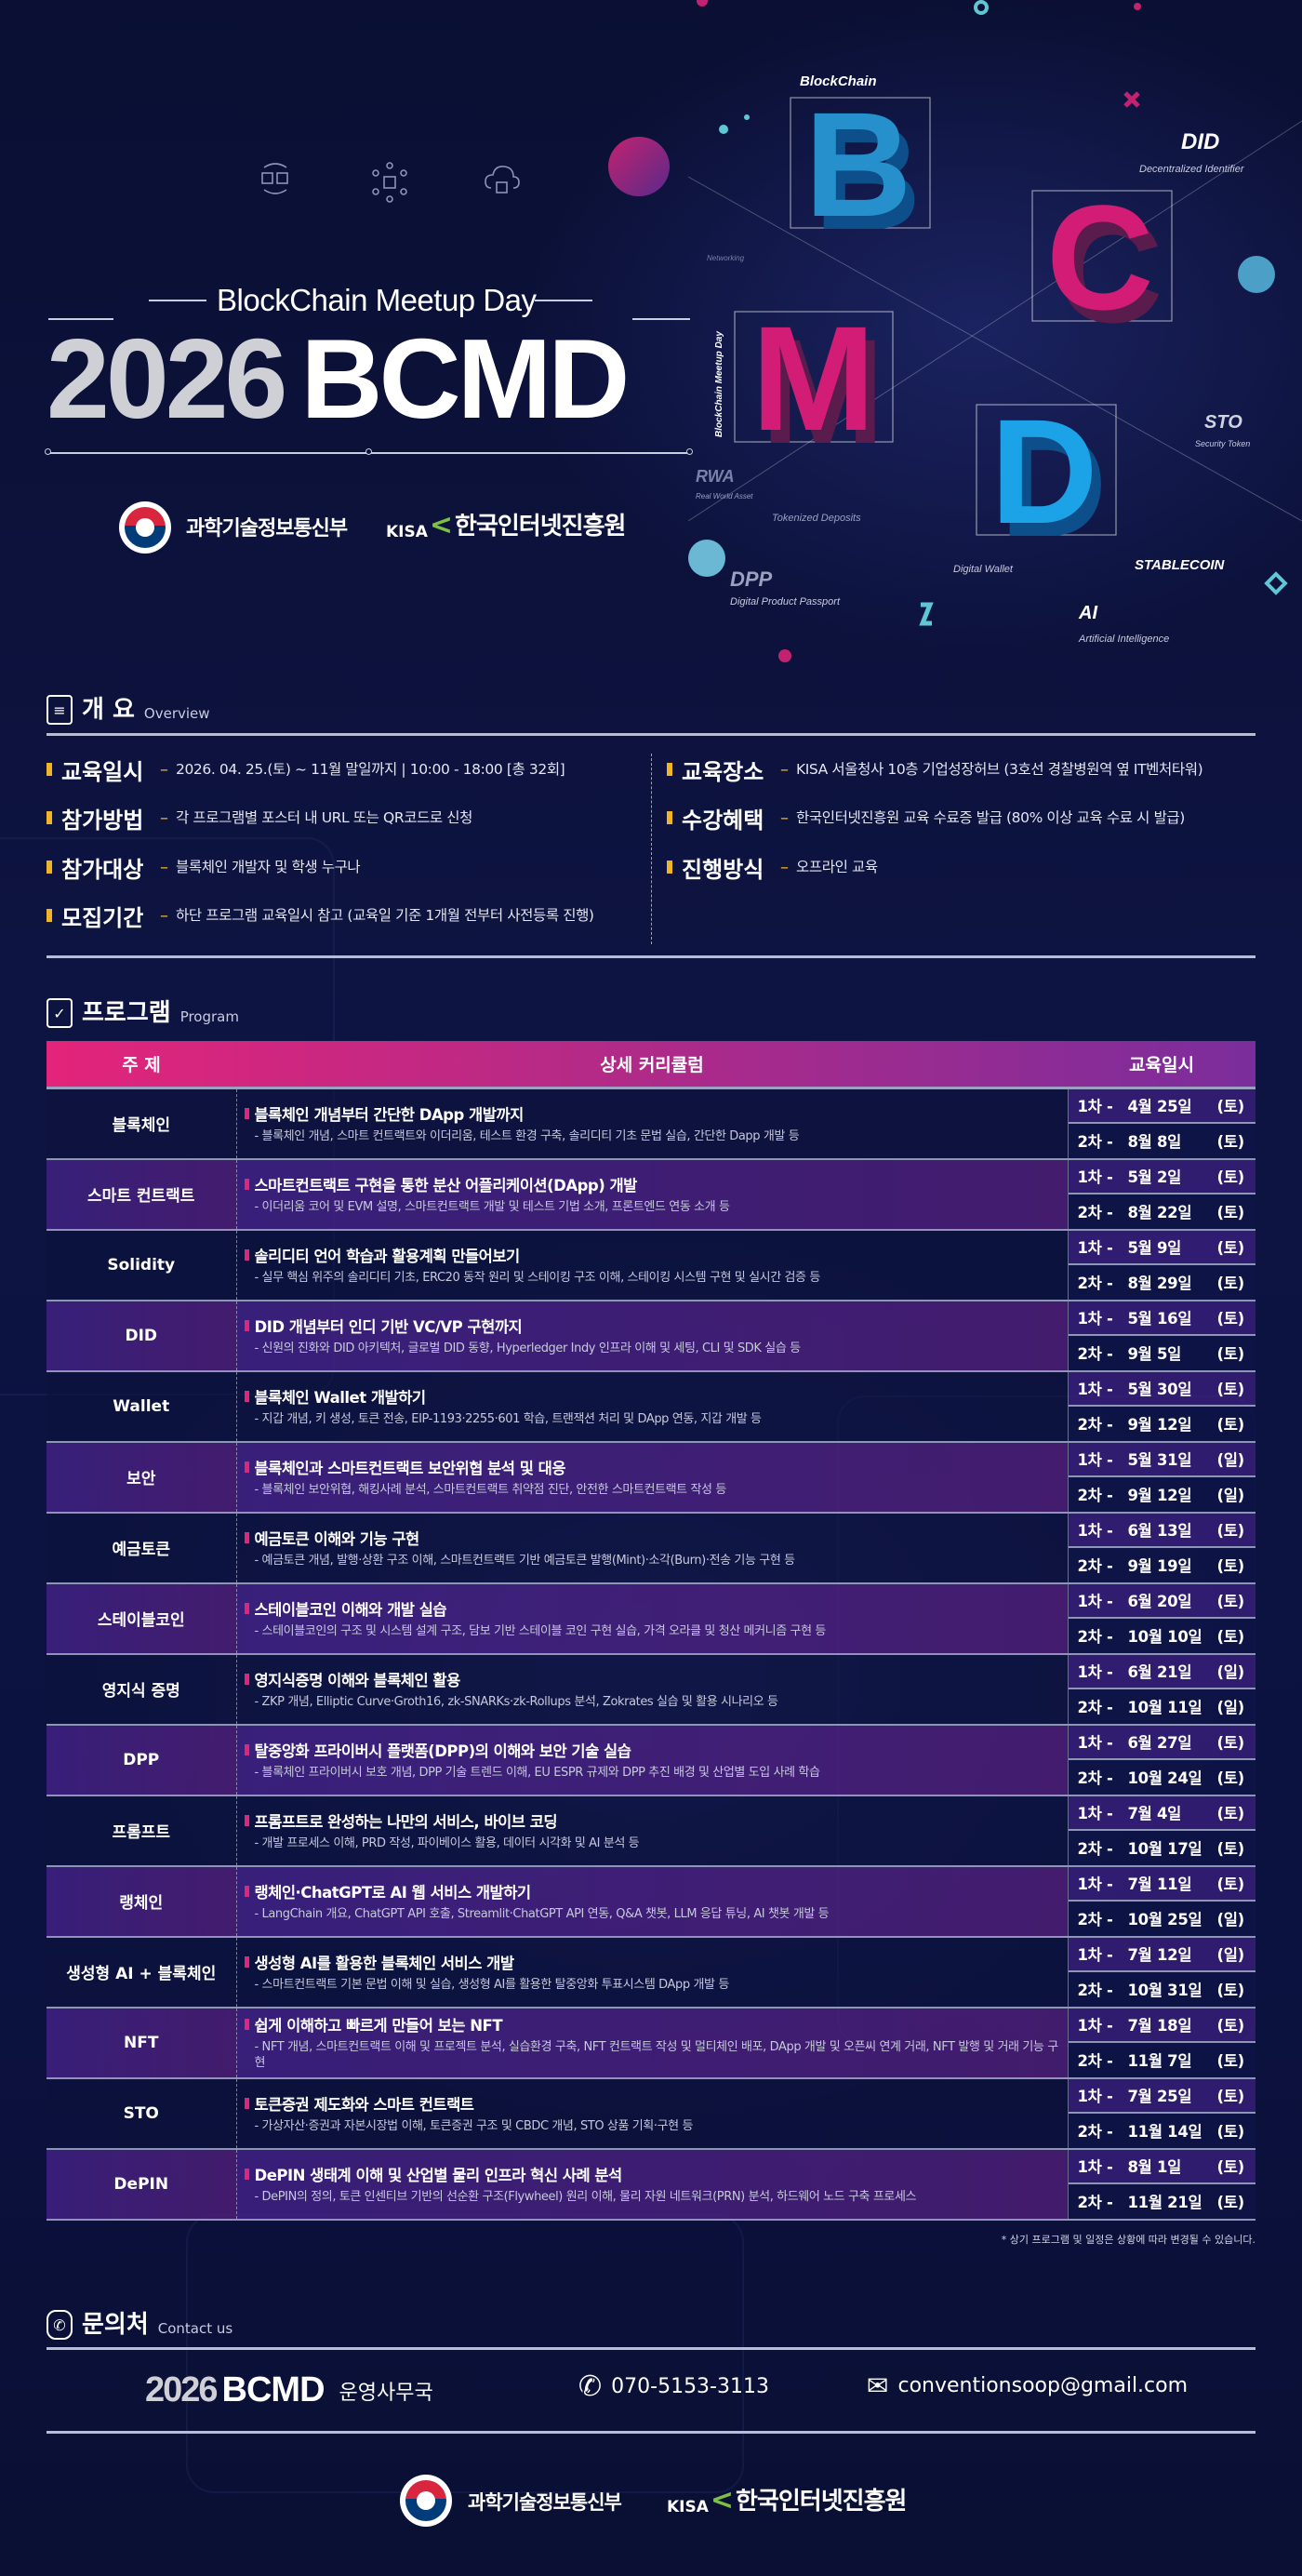  I want to click on cloud-block-icon, so click(502, 180).